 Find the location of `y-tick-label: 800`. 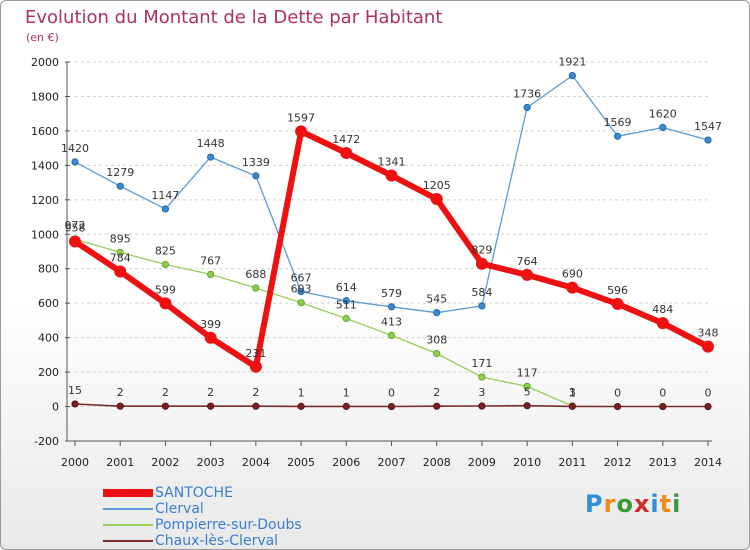

y-tick-label: 800 is located at coordinates (48, 269).